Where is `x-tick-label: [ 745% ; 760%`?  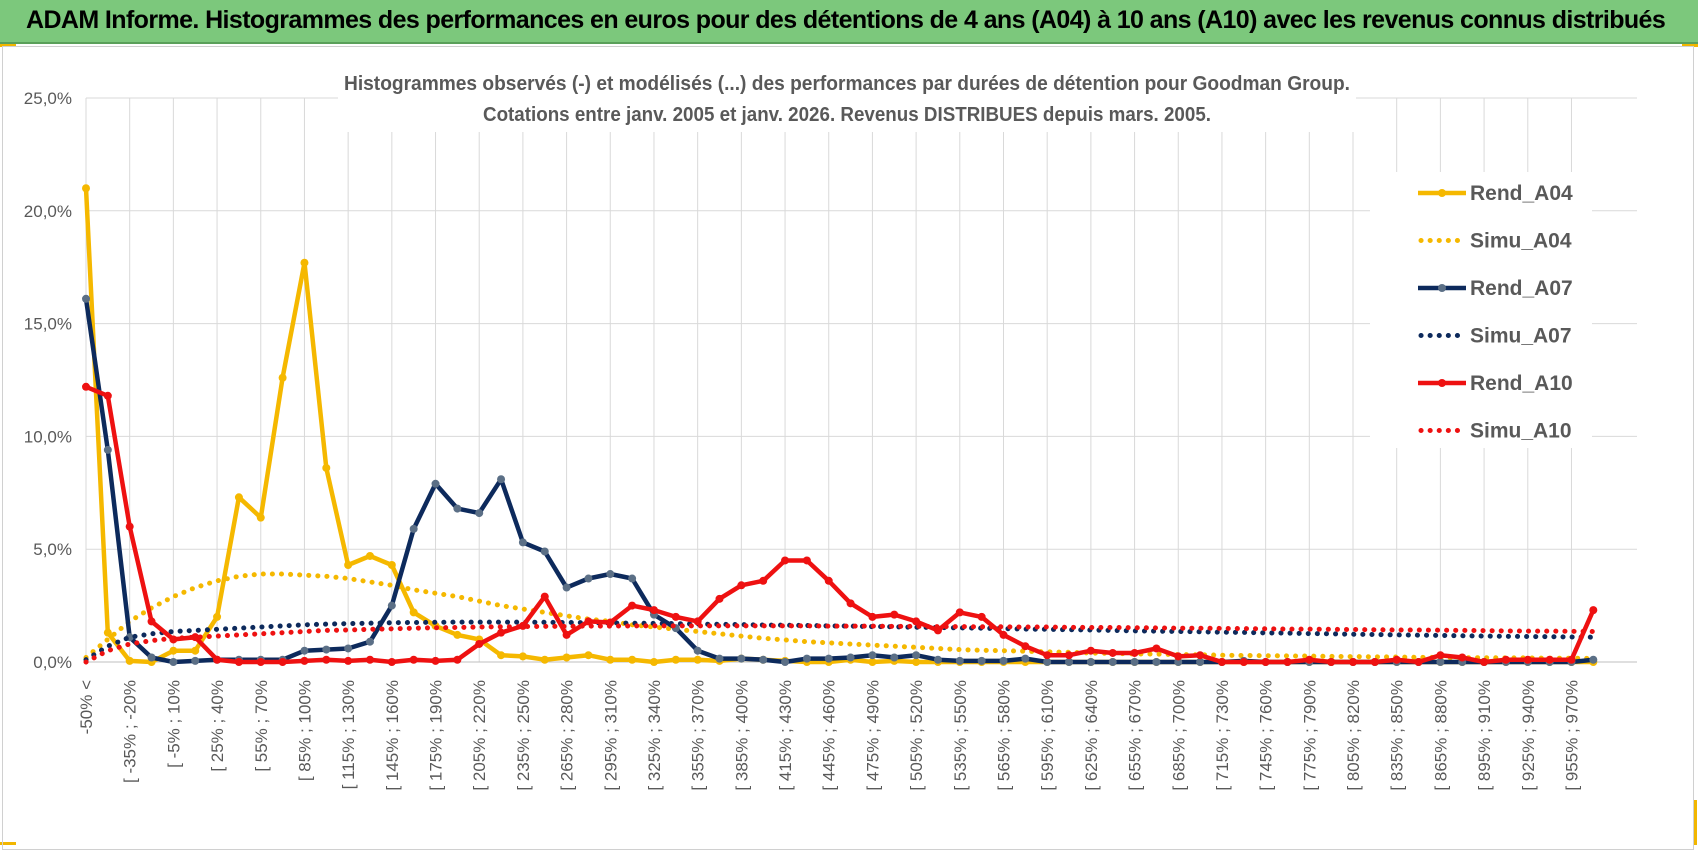 x-tick-label: [ 745% ; 760% is located at coordinates (1266, 735).